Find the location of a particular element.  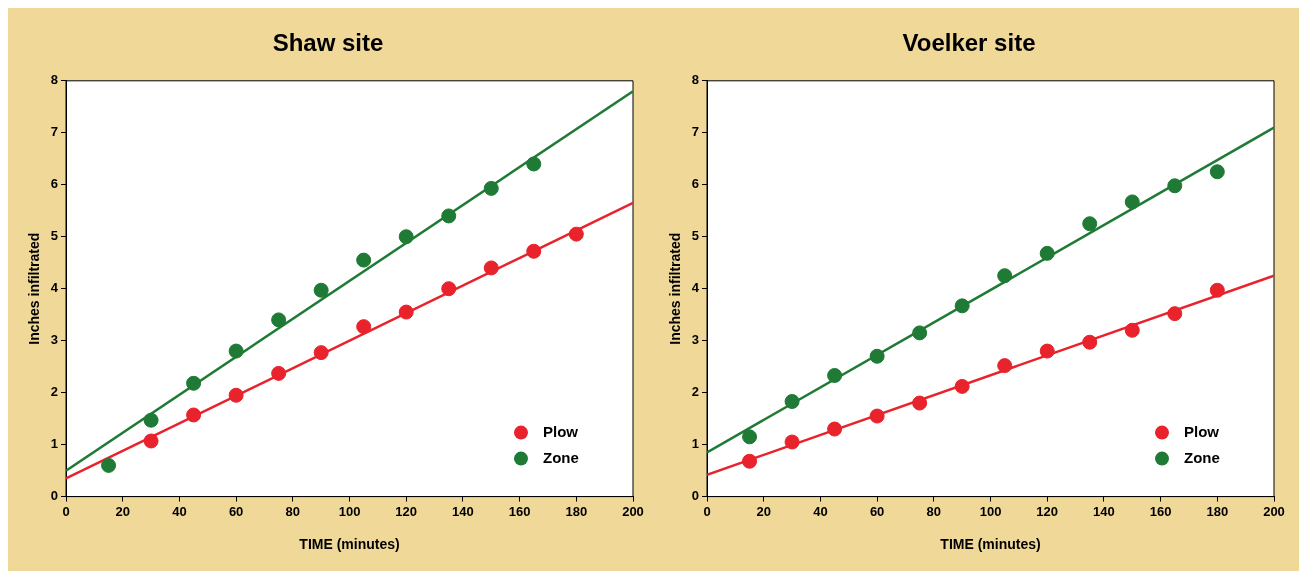

chart-title: Voelker site is located at coordinates (969, 43).